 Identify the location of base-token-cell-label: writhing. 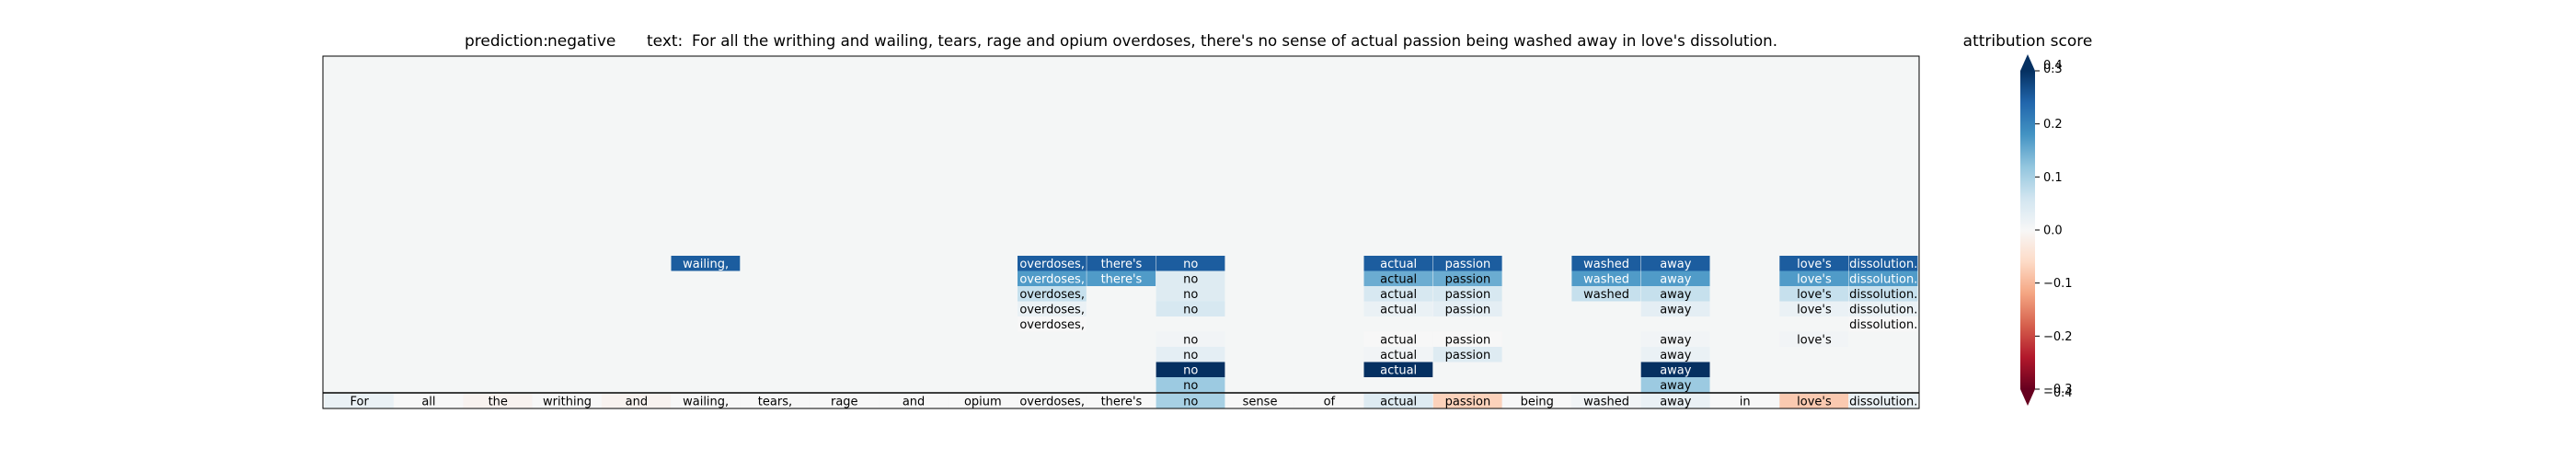
(567, 402).